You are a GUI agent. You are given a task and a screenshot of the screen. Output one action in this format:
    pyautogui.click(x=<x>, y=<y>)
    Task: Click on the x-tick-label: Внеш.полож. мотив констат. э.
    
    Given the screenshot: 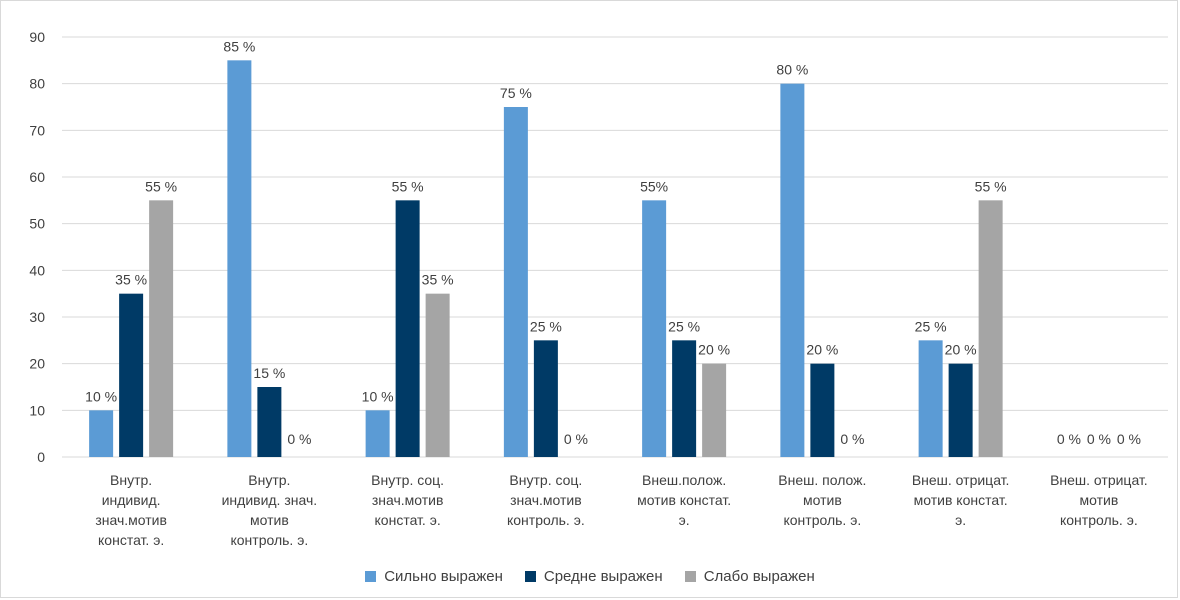 What is the action you would take?
    pyautogui.click(x=684, y=500)
    